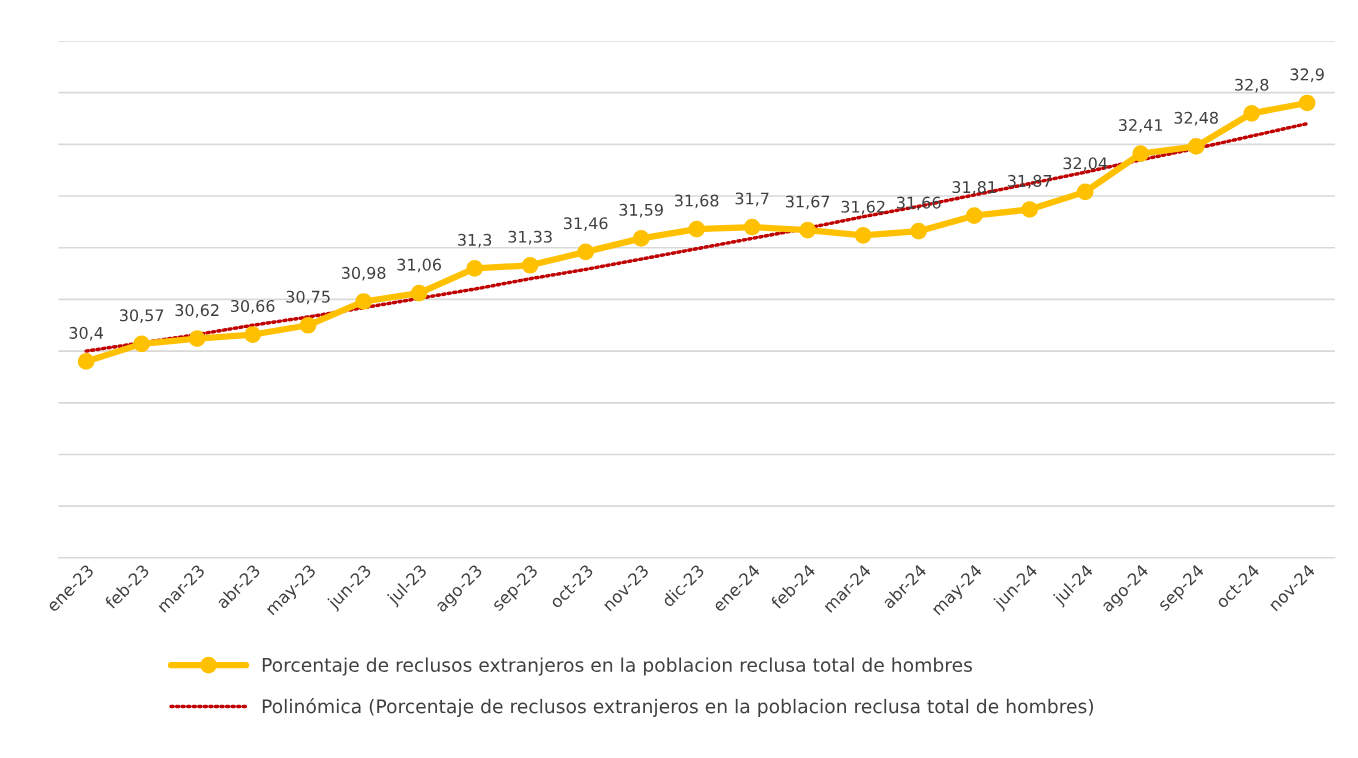 The image size is (1358, 758). Describe the element at coordinates (752, 199) in the screenshot. I see `data-label: 31,7` at that location.